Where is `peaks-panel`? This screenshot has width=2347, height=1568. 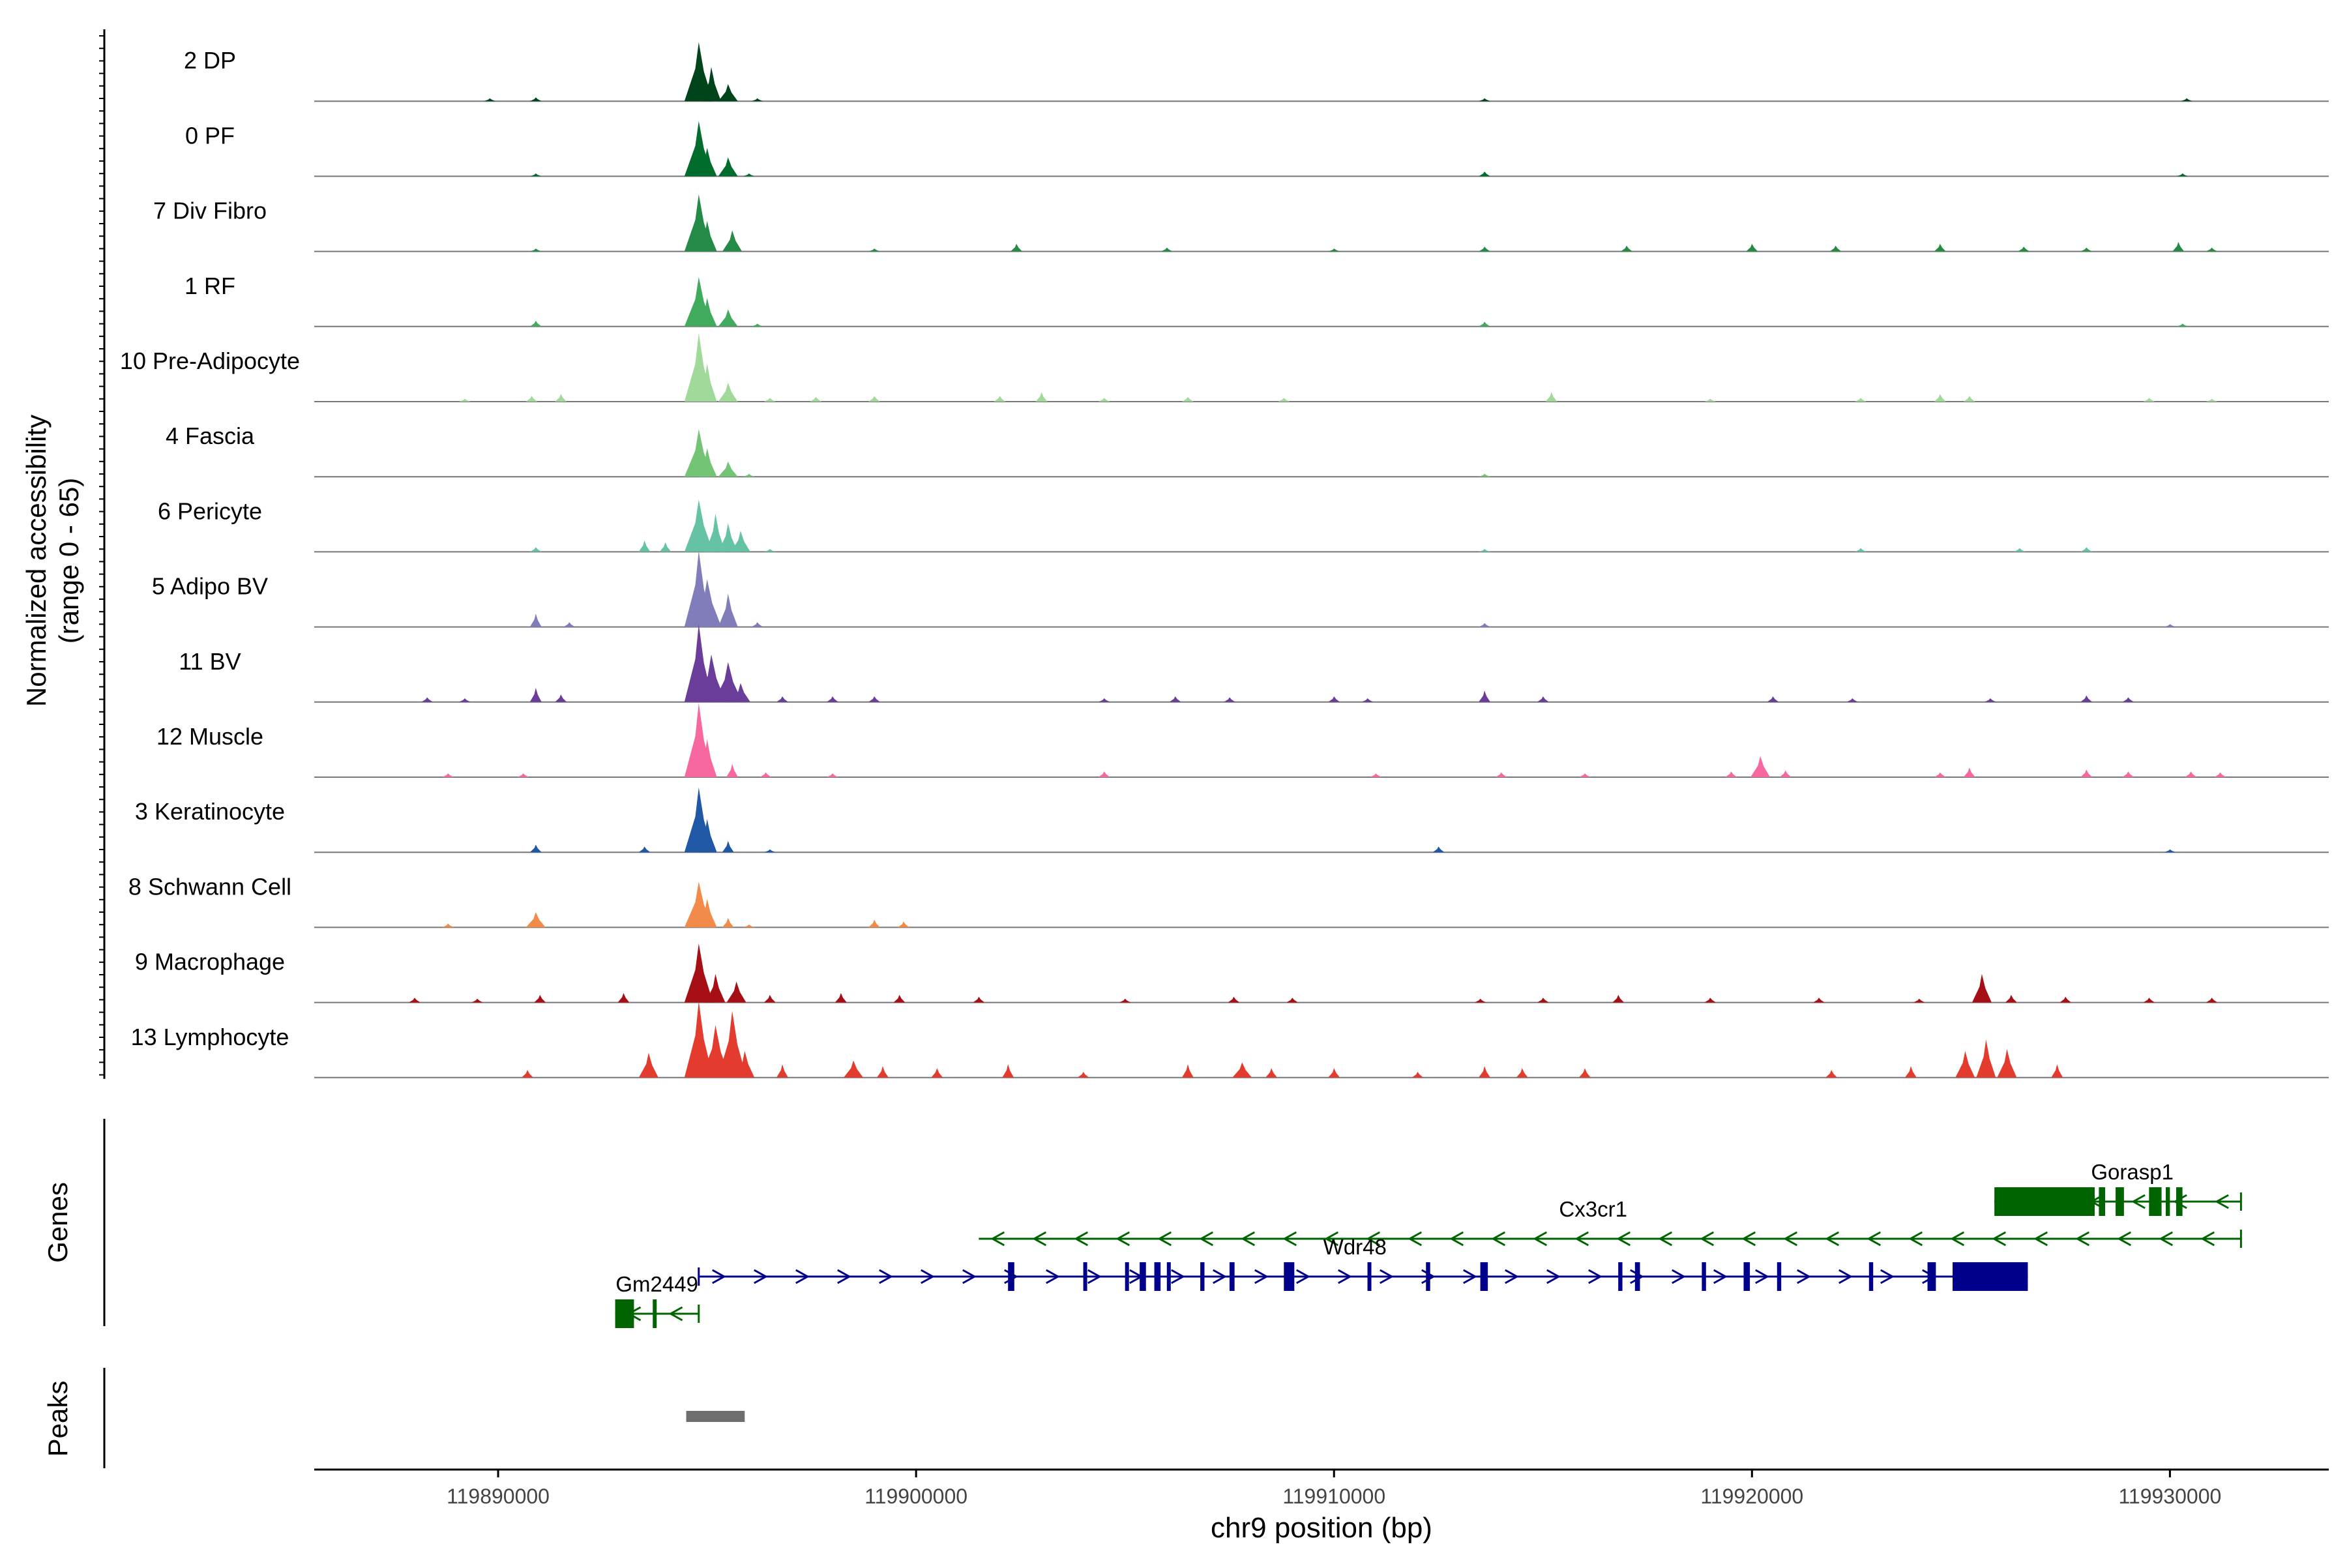
peaks-panel is located at coordinates (715, 1417).